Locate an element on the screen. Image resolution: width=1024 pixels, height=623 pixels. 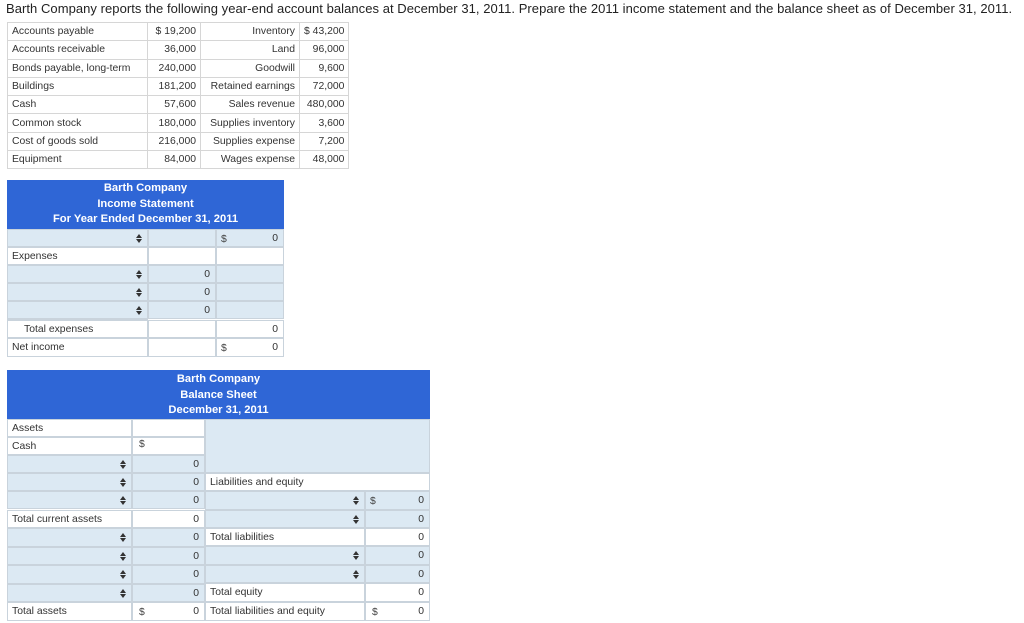
liabilities-equity-label: Liabilities and equity is located at coordinates (317, 482).